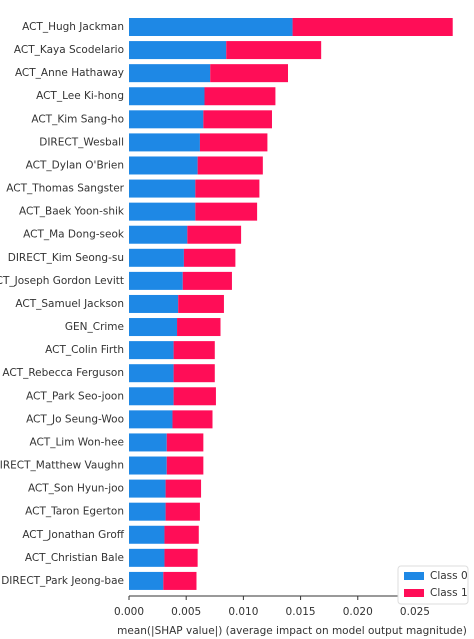 Image resolution: width=474 pixels, height=639 pixels. I want to click on y-tick-label: ACT_Dylan O'Brien, so click(75, 165).